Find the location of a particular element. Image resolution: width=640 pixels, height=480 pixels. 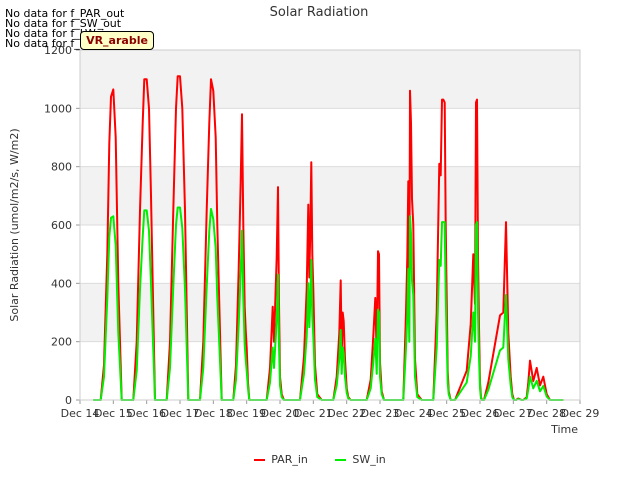

y-tick-label: 0 is located at coordinates (68, 400).